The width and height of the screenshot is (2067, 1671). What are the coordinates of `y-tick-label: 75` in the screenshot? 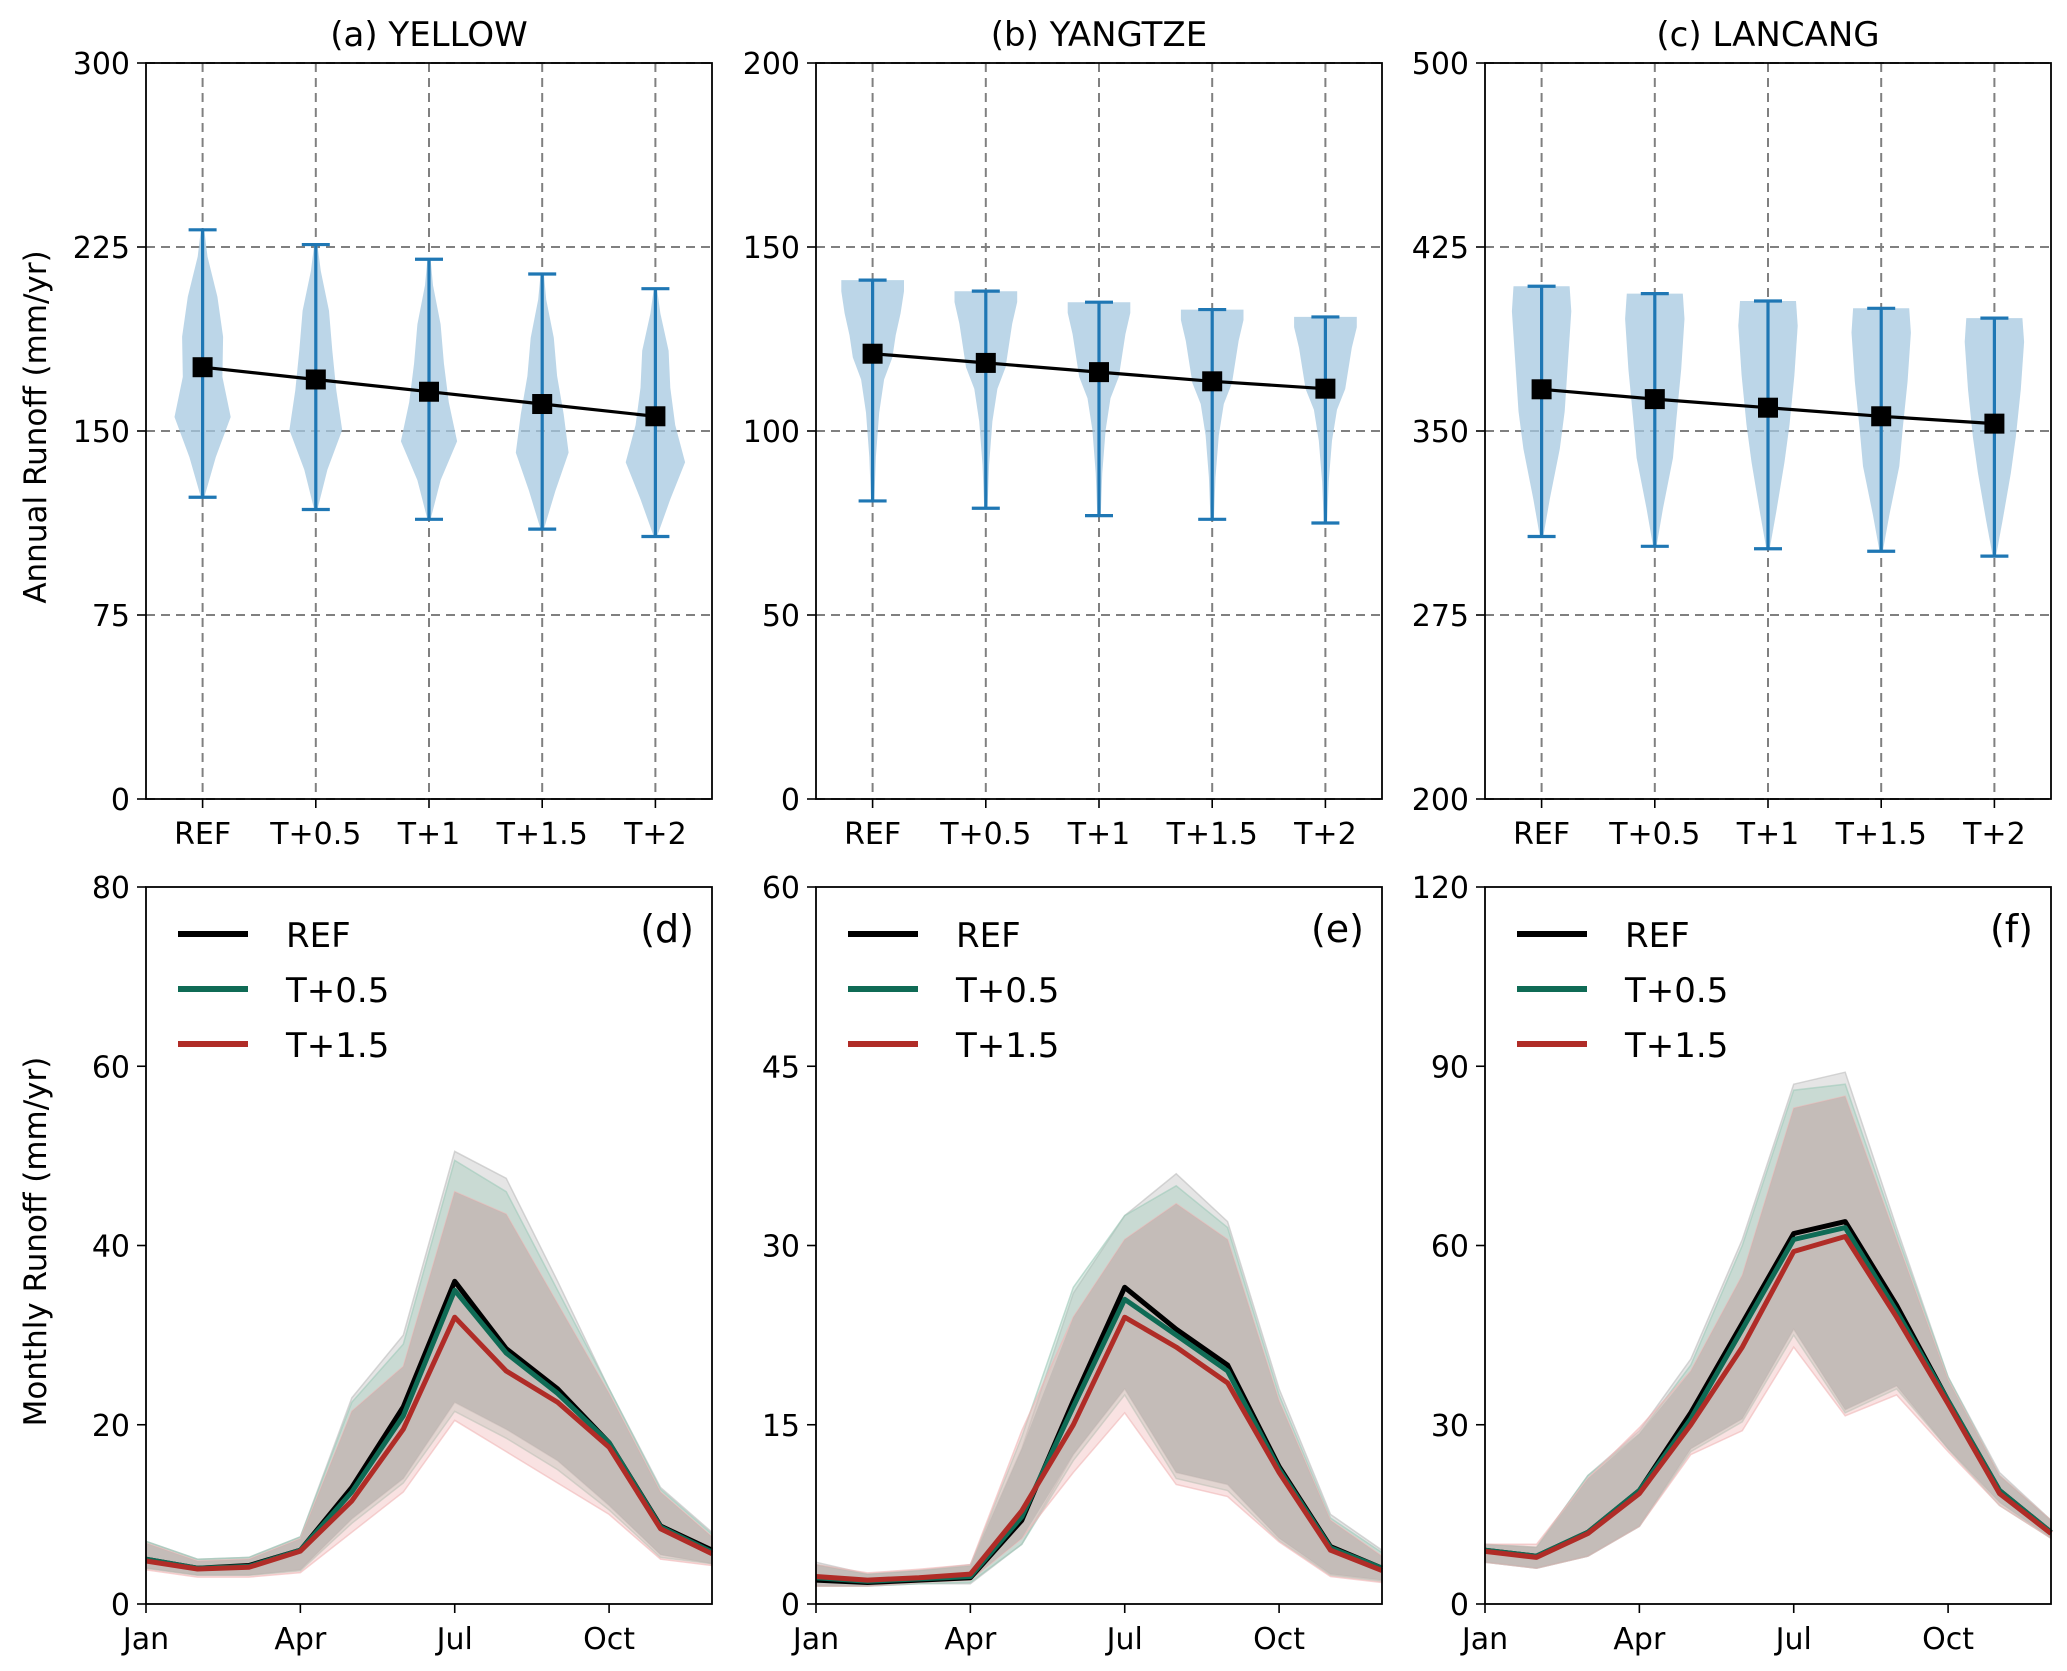 It's located at (111, 616).